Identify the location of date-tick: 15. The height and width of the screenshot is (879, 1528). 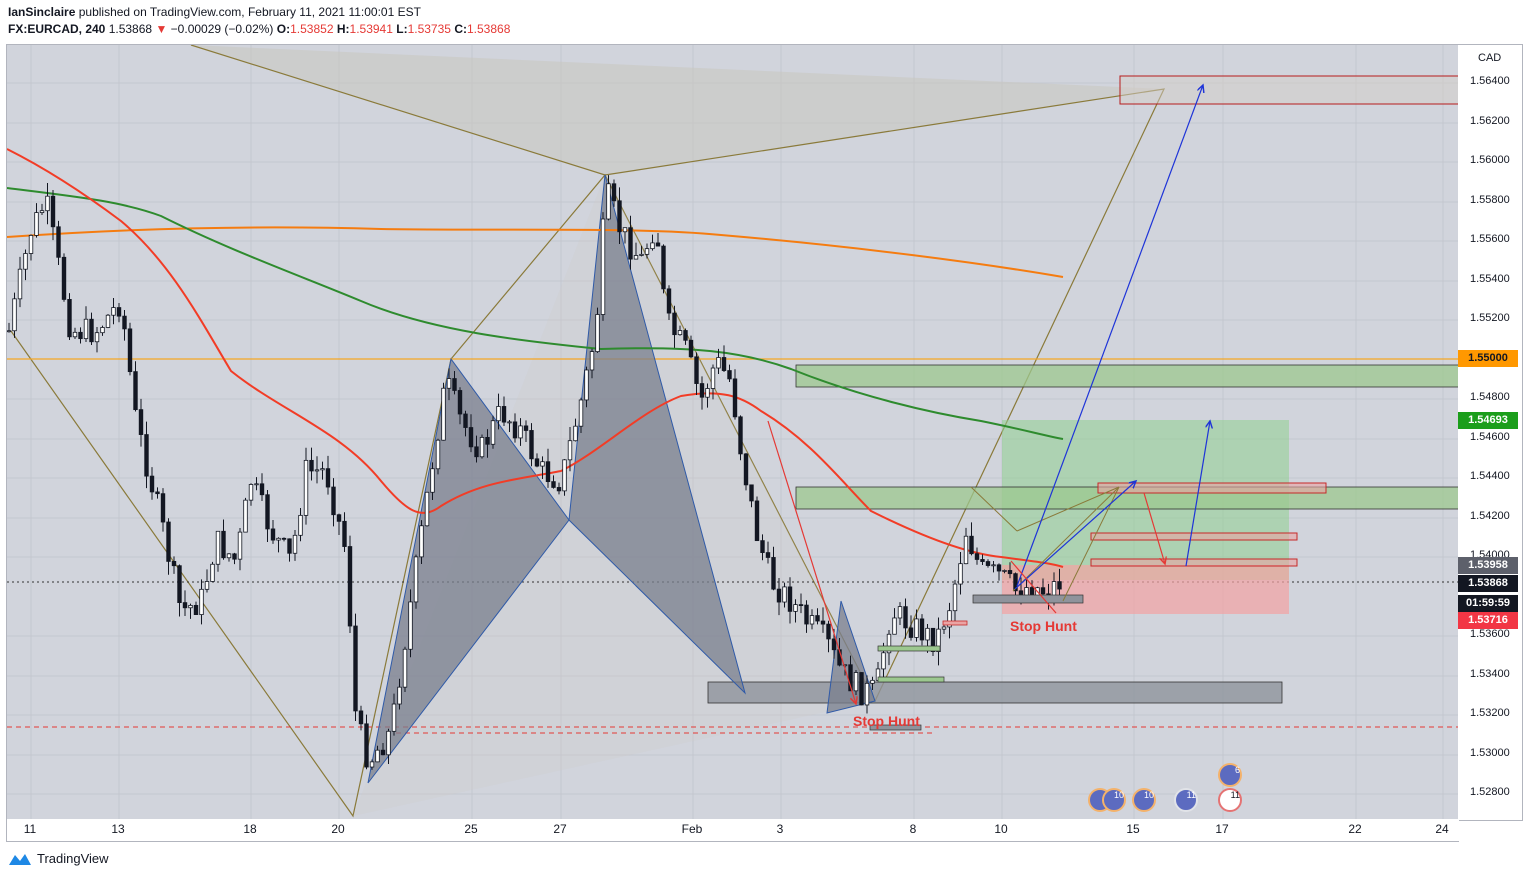
(1133, 829).